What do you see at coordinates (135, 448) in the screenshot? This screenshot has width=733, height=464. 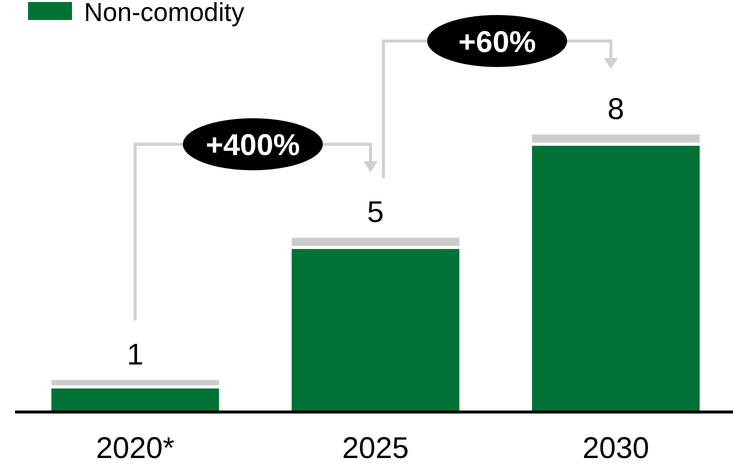 I see `x-tick-label: 2020*` at bounding box center [135, 448].